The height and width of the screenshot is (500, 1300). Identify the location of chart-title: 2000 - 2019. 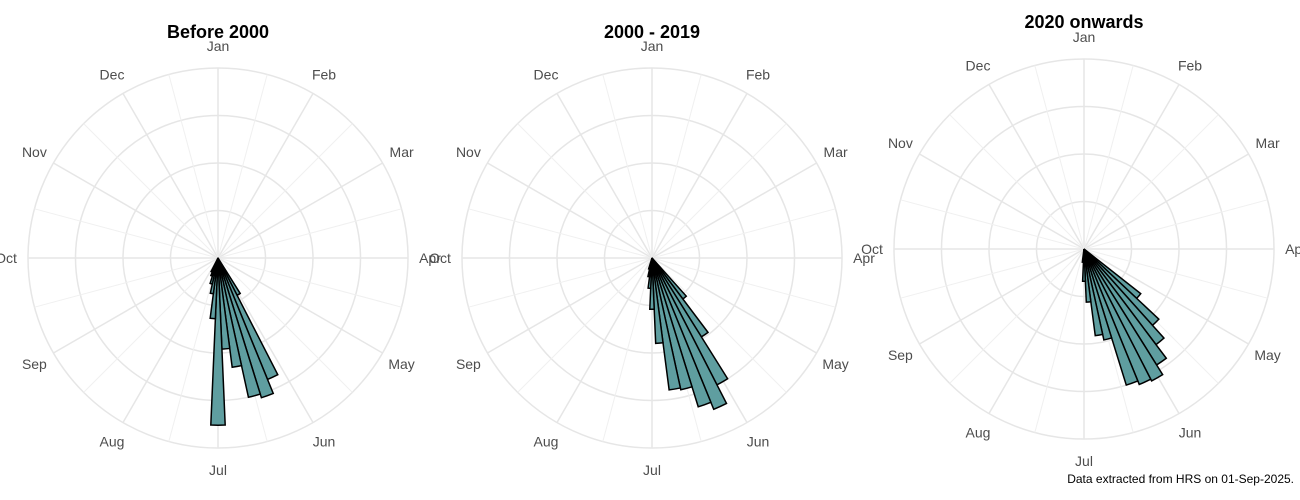
(652, 32).